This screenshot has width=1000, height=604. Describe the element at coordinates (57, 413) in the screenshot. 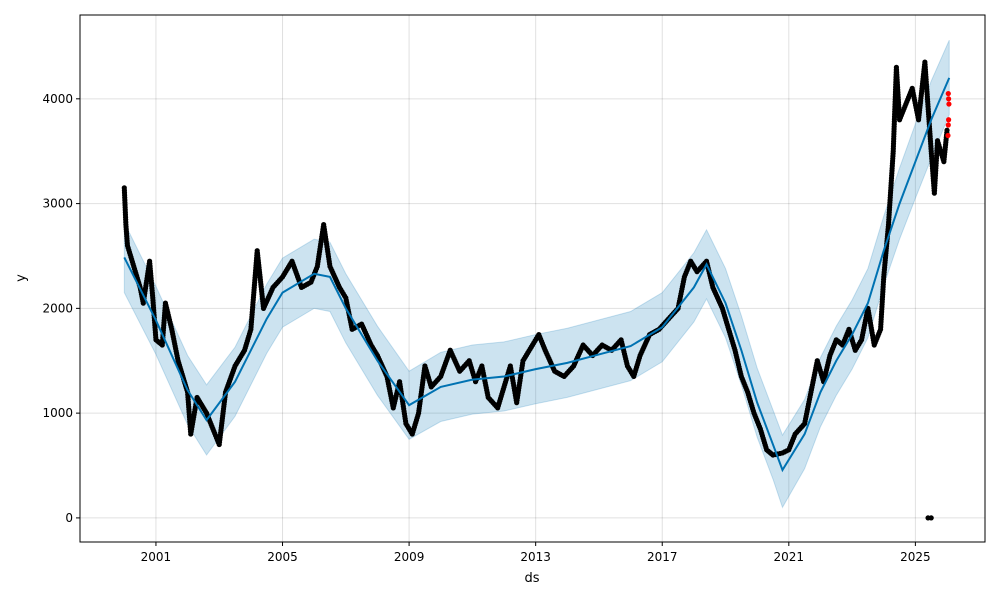

I see `y-tick-label: 1000` at that location.